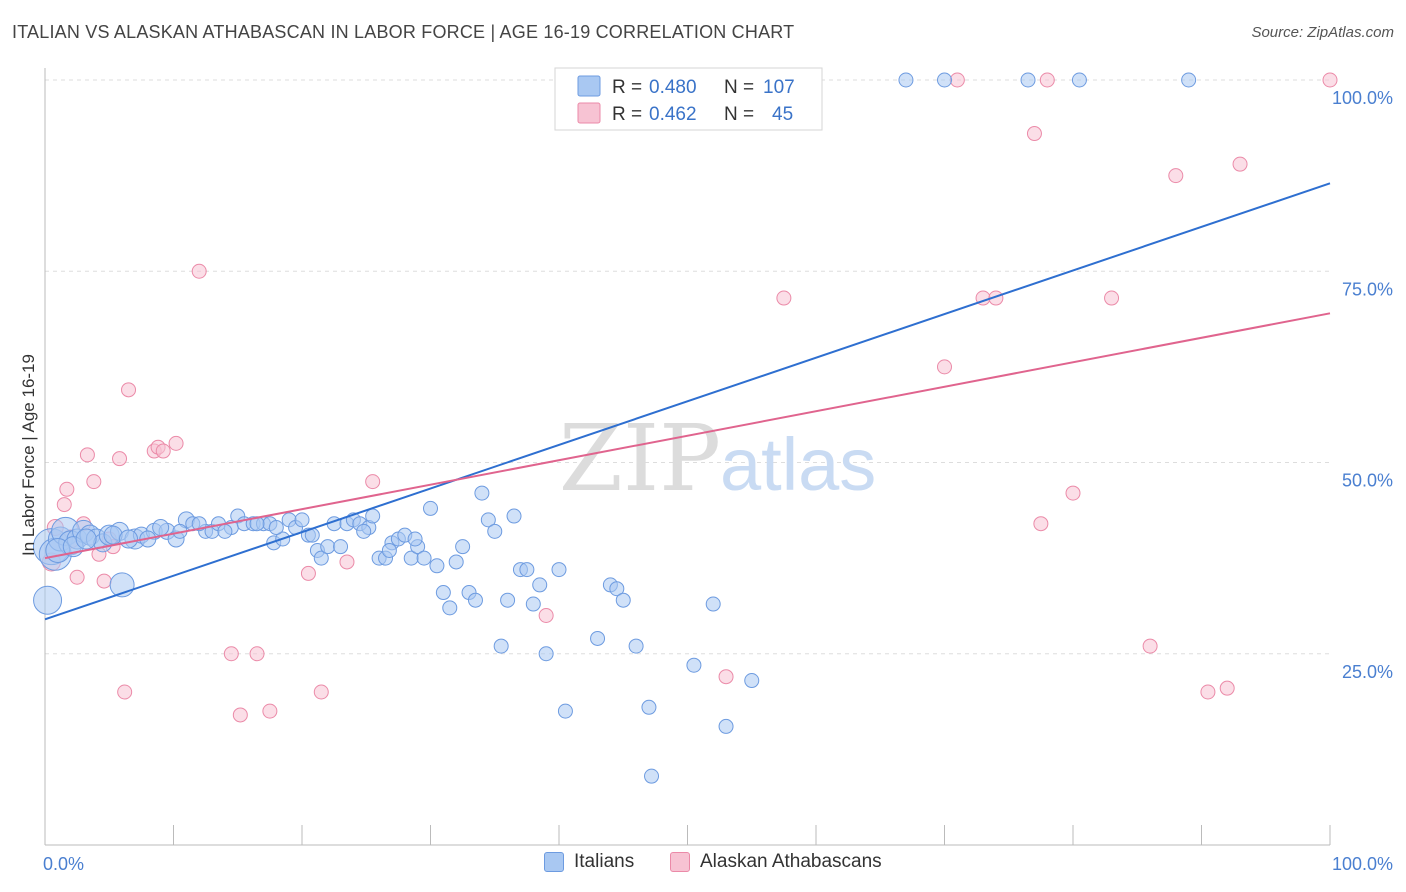  Describe the element at coordinates (28, 455) in the screenshot. I see `y-axis-label: In Labor Force | Age 16-19` at that location.